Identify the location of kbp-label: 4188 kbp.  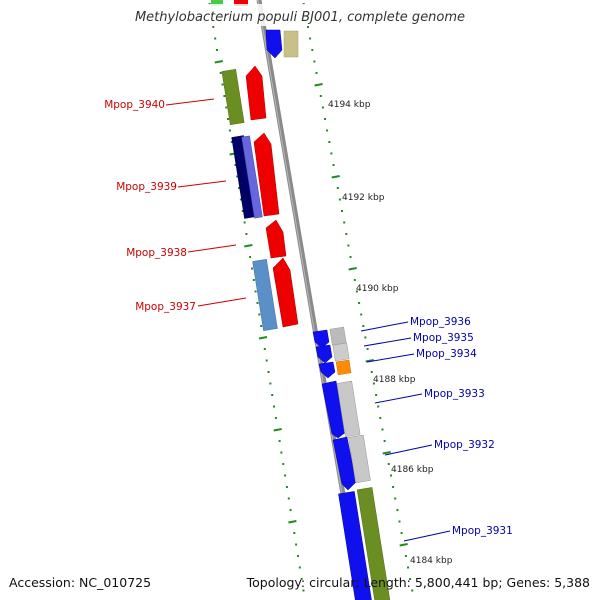
(394, 380).